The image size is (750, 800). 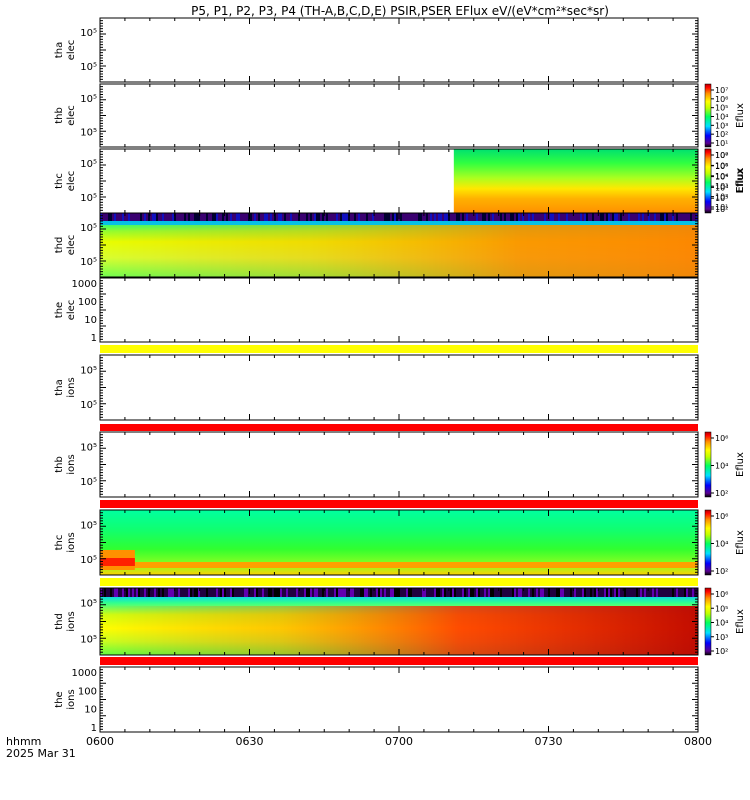 I want to click on panel-thb-ions: thb ions10⁵ 10⁵, so click(x=376, y=464).